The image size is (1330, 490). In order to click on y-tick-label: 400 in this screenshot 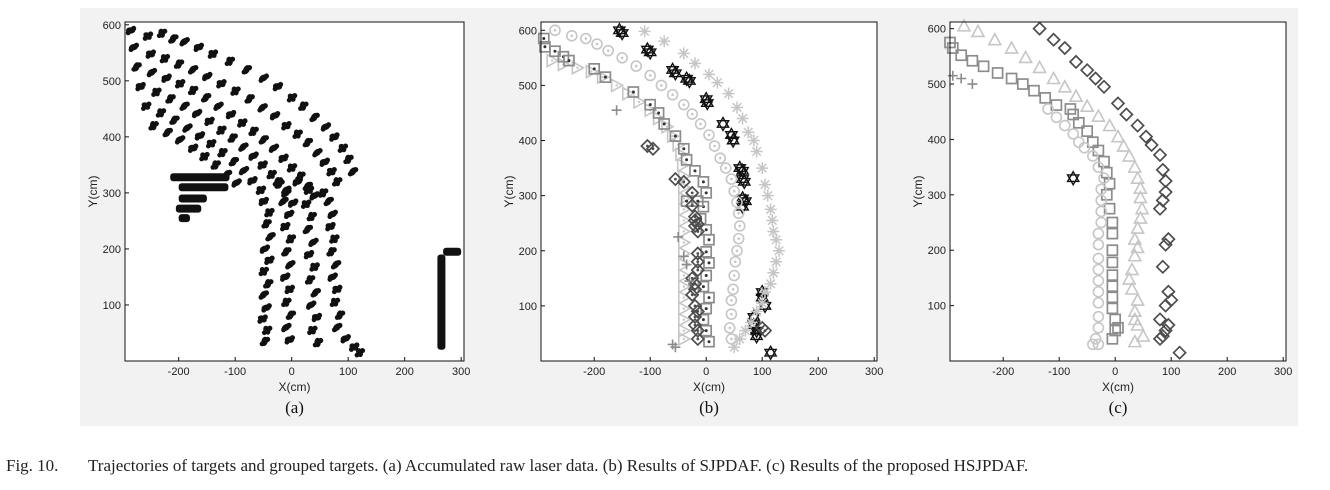, I will do `click(937, 140)`.